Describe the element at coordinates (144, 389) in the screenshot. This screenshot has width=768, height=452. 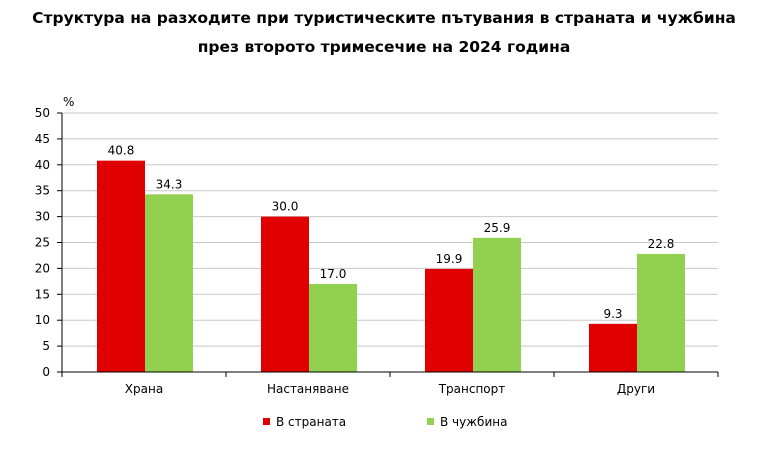
I see `x-tick-label: Храна` at that location.